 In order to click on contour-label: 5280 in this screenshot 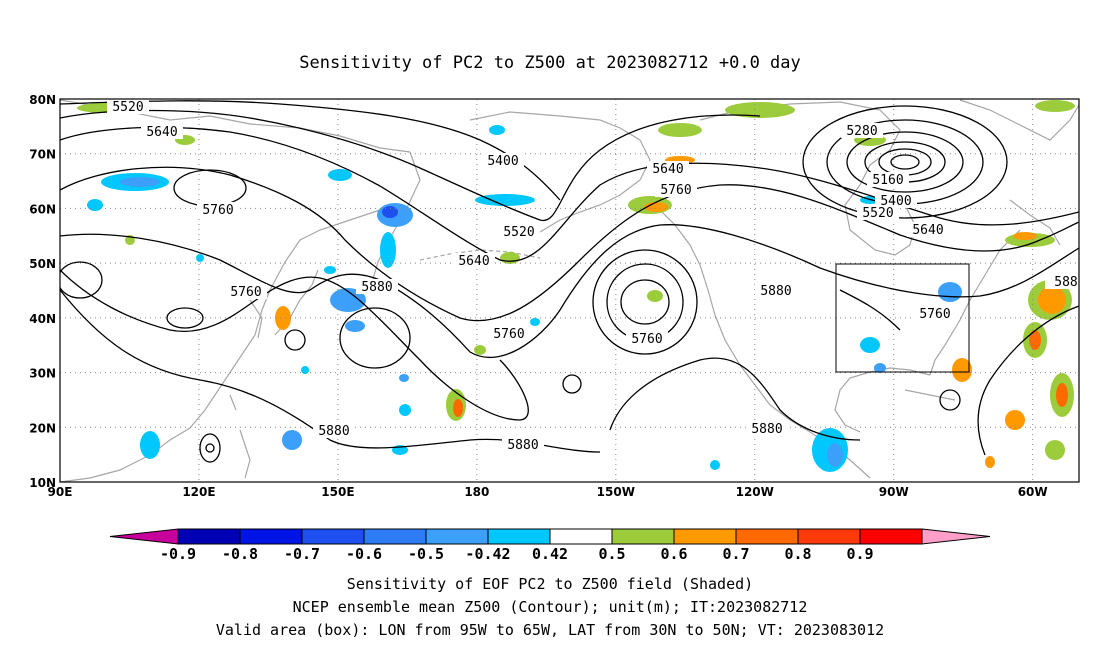, I will do `click(861, 131)`.